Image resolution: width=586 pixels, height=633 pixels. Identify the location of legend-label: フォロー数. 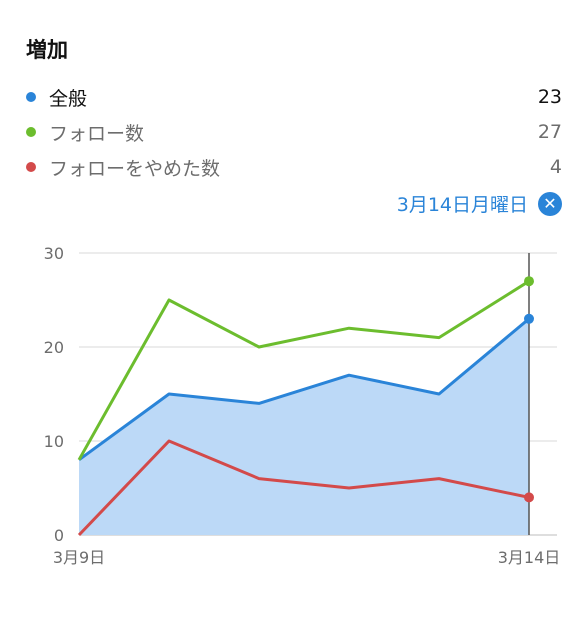
(97, 133).